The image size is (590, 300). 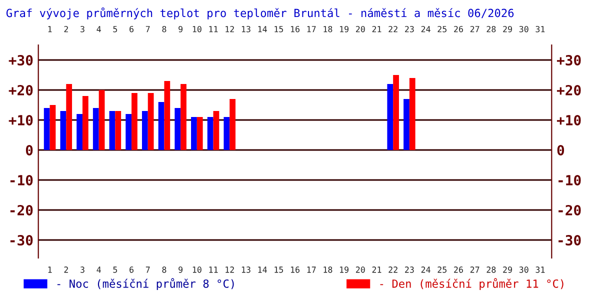 I want to click on category-label: 27, so click(x=475, y=29).